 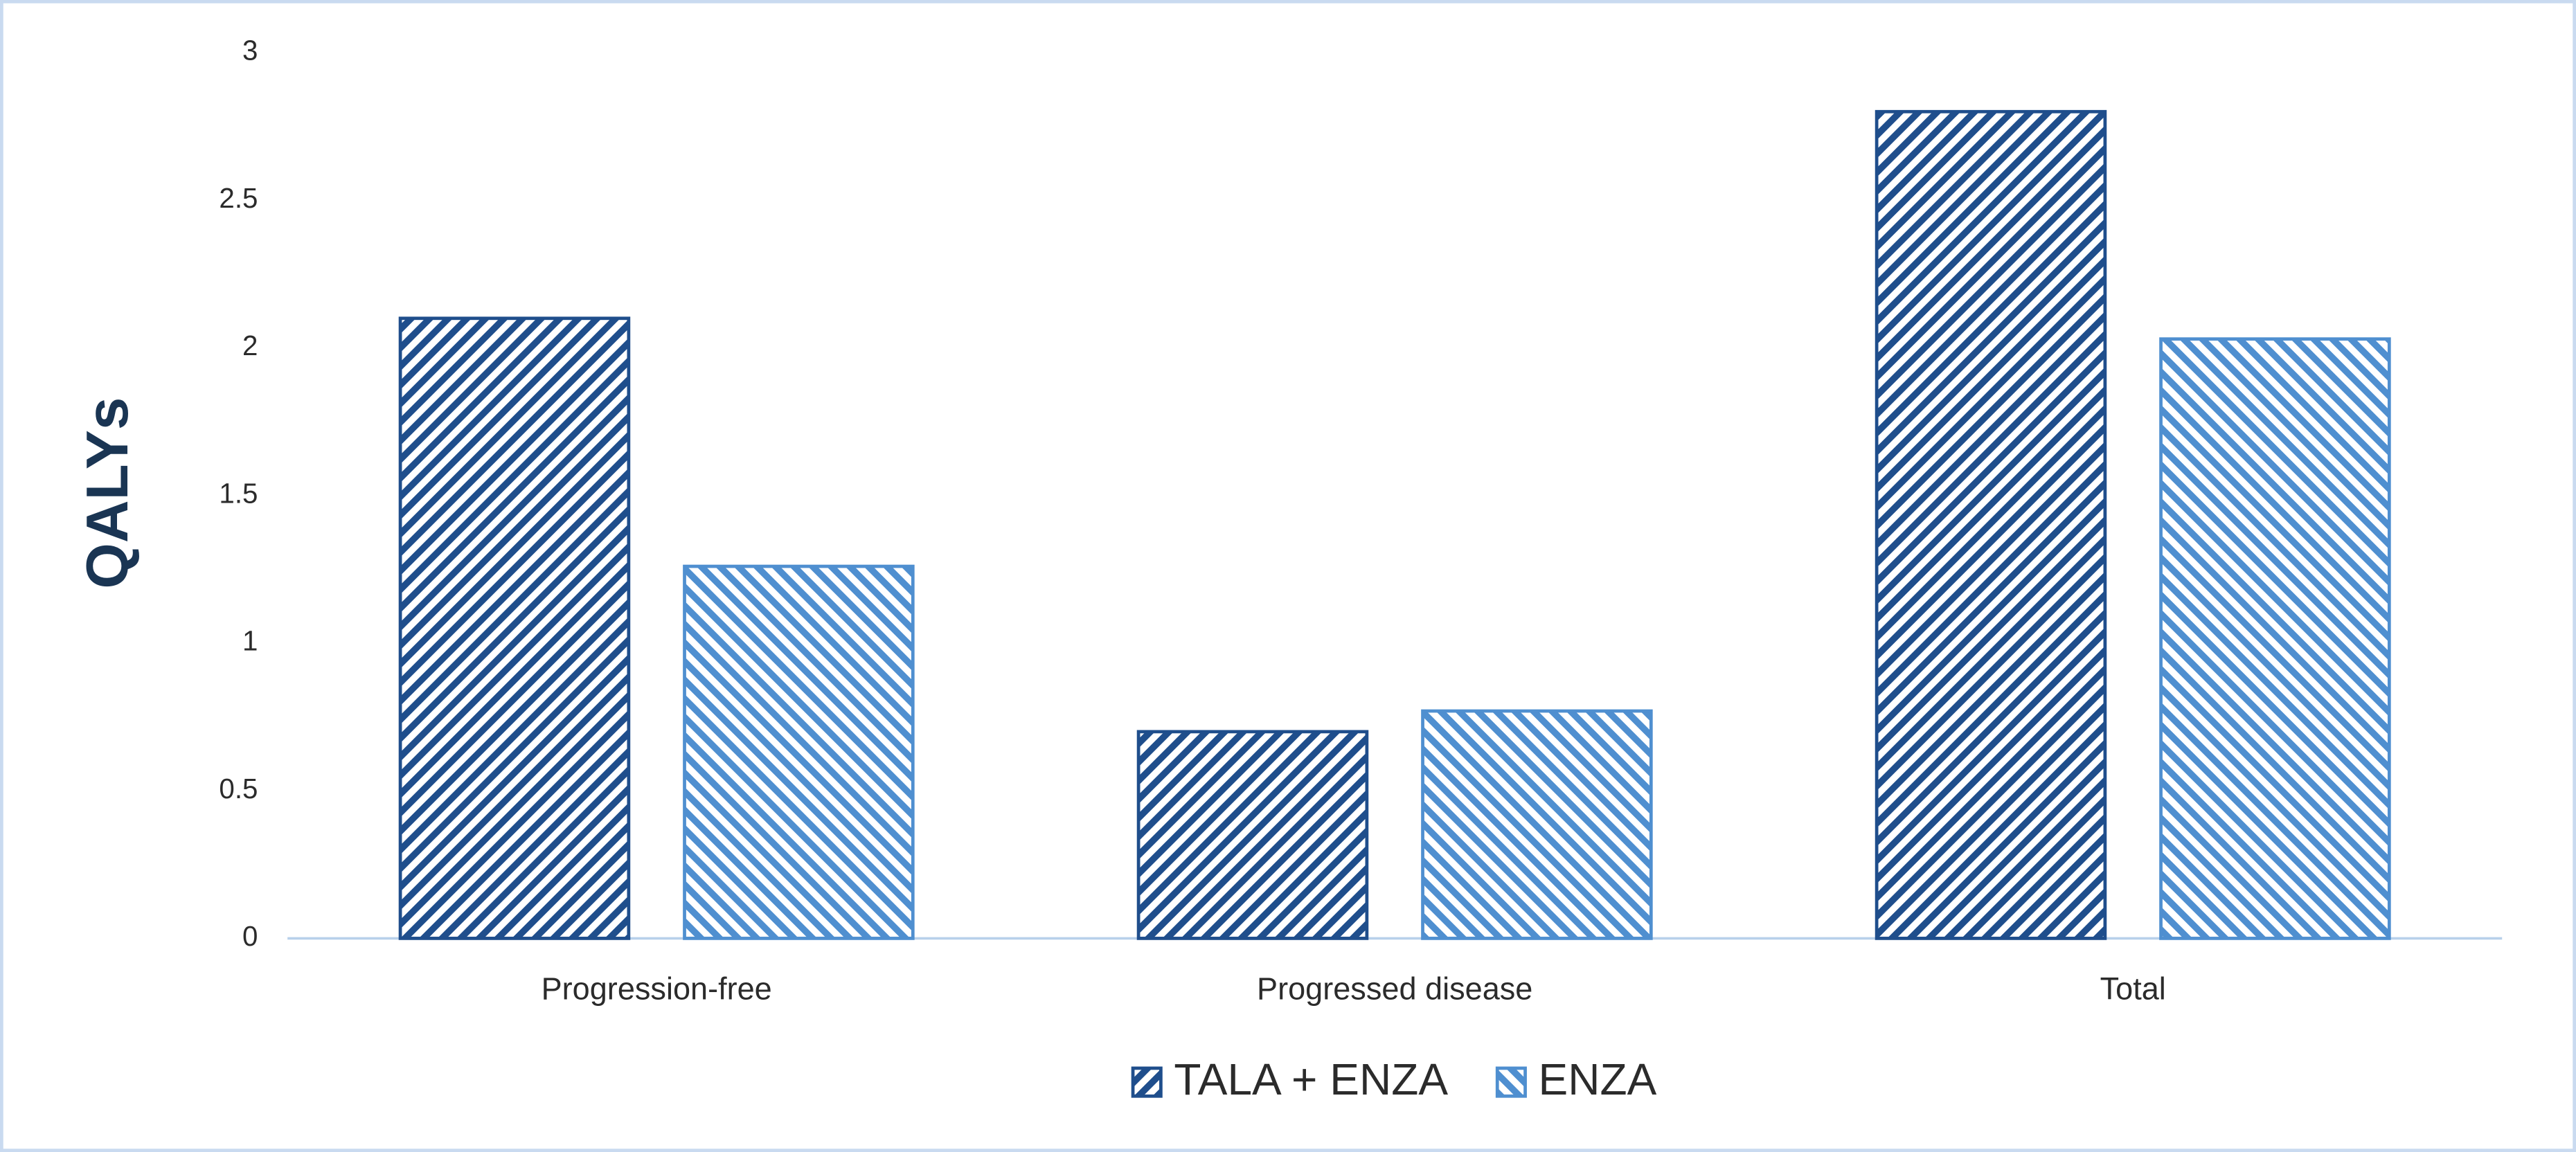 I want to click on y-tick-label: 0, so click(x=250, y=936).